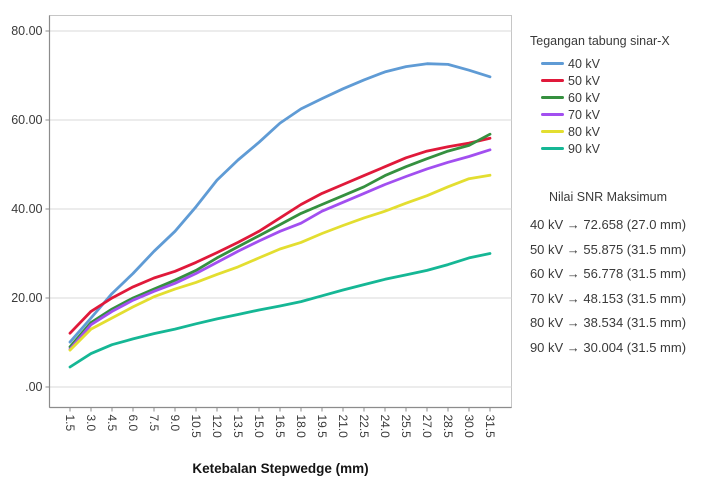 The image size is (704, 485). Describe the element at coordinates (406, 427) in the screenshot. I see `x-tick-label: 25.5` at that location.